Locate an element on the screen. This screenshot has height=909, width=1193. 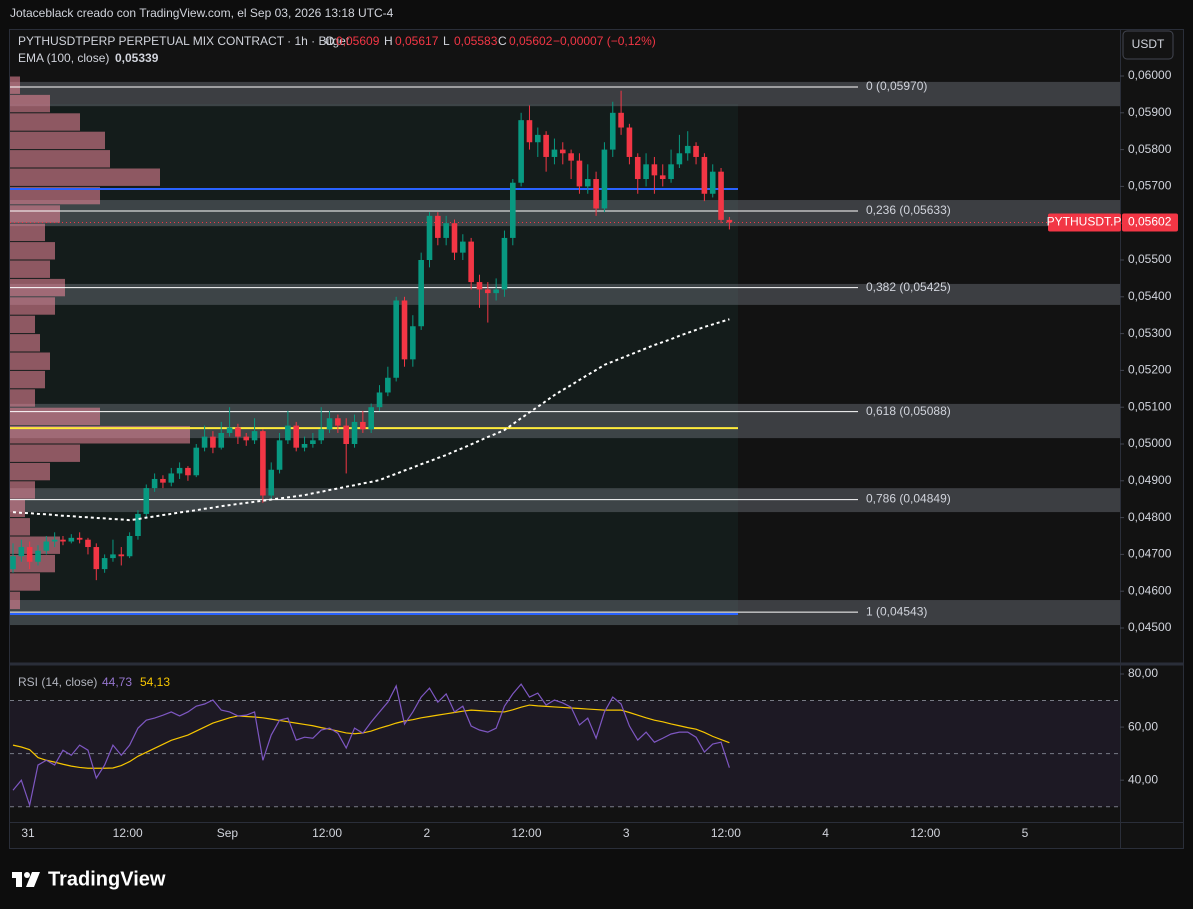
fib-label: 1 (0,04543) is located at coordinates (896, 611).